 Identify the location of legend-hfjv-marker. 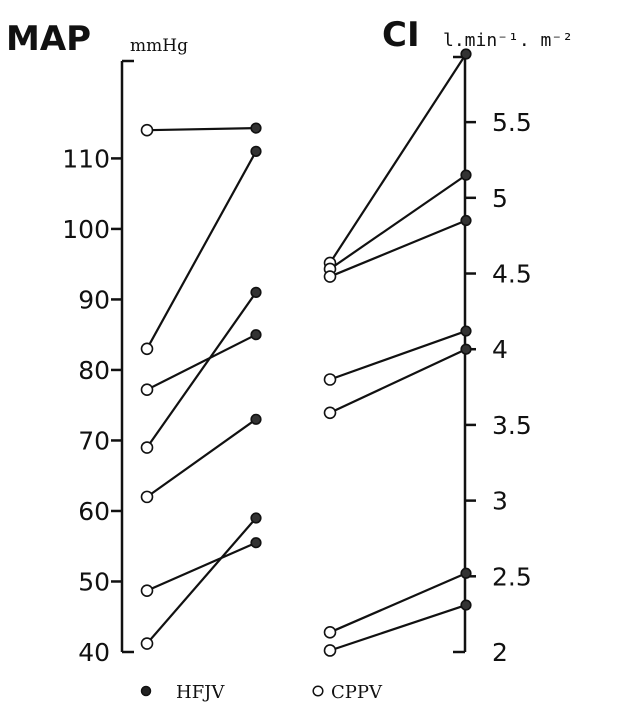
(146, 691).